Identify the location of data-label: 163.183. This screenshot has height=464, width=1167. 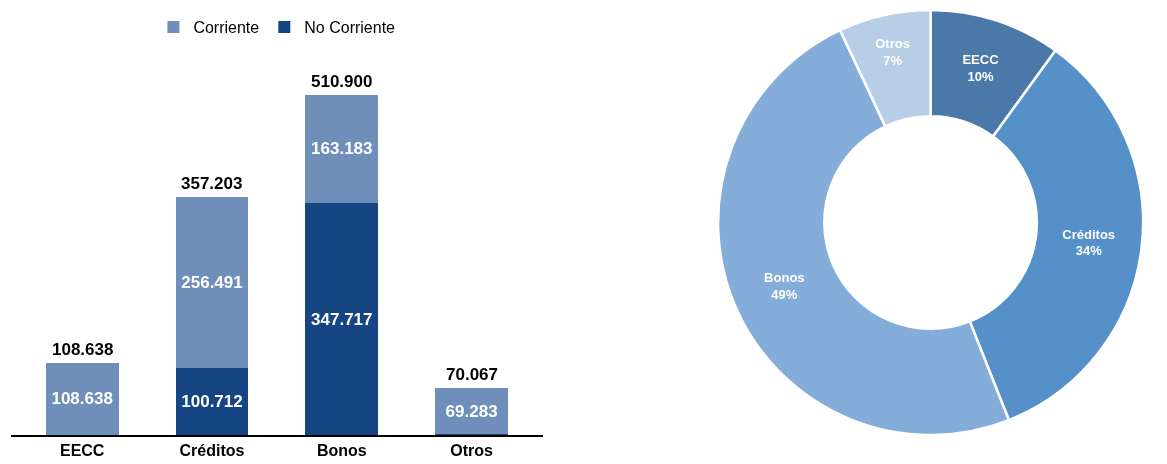
(342, 149).